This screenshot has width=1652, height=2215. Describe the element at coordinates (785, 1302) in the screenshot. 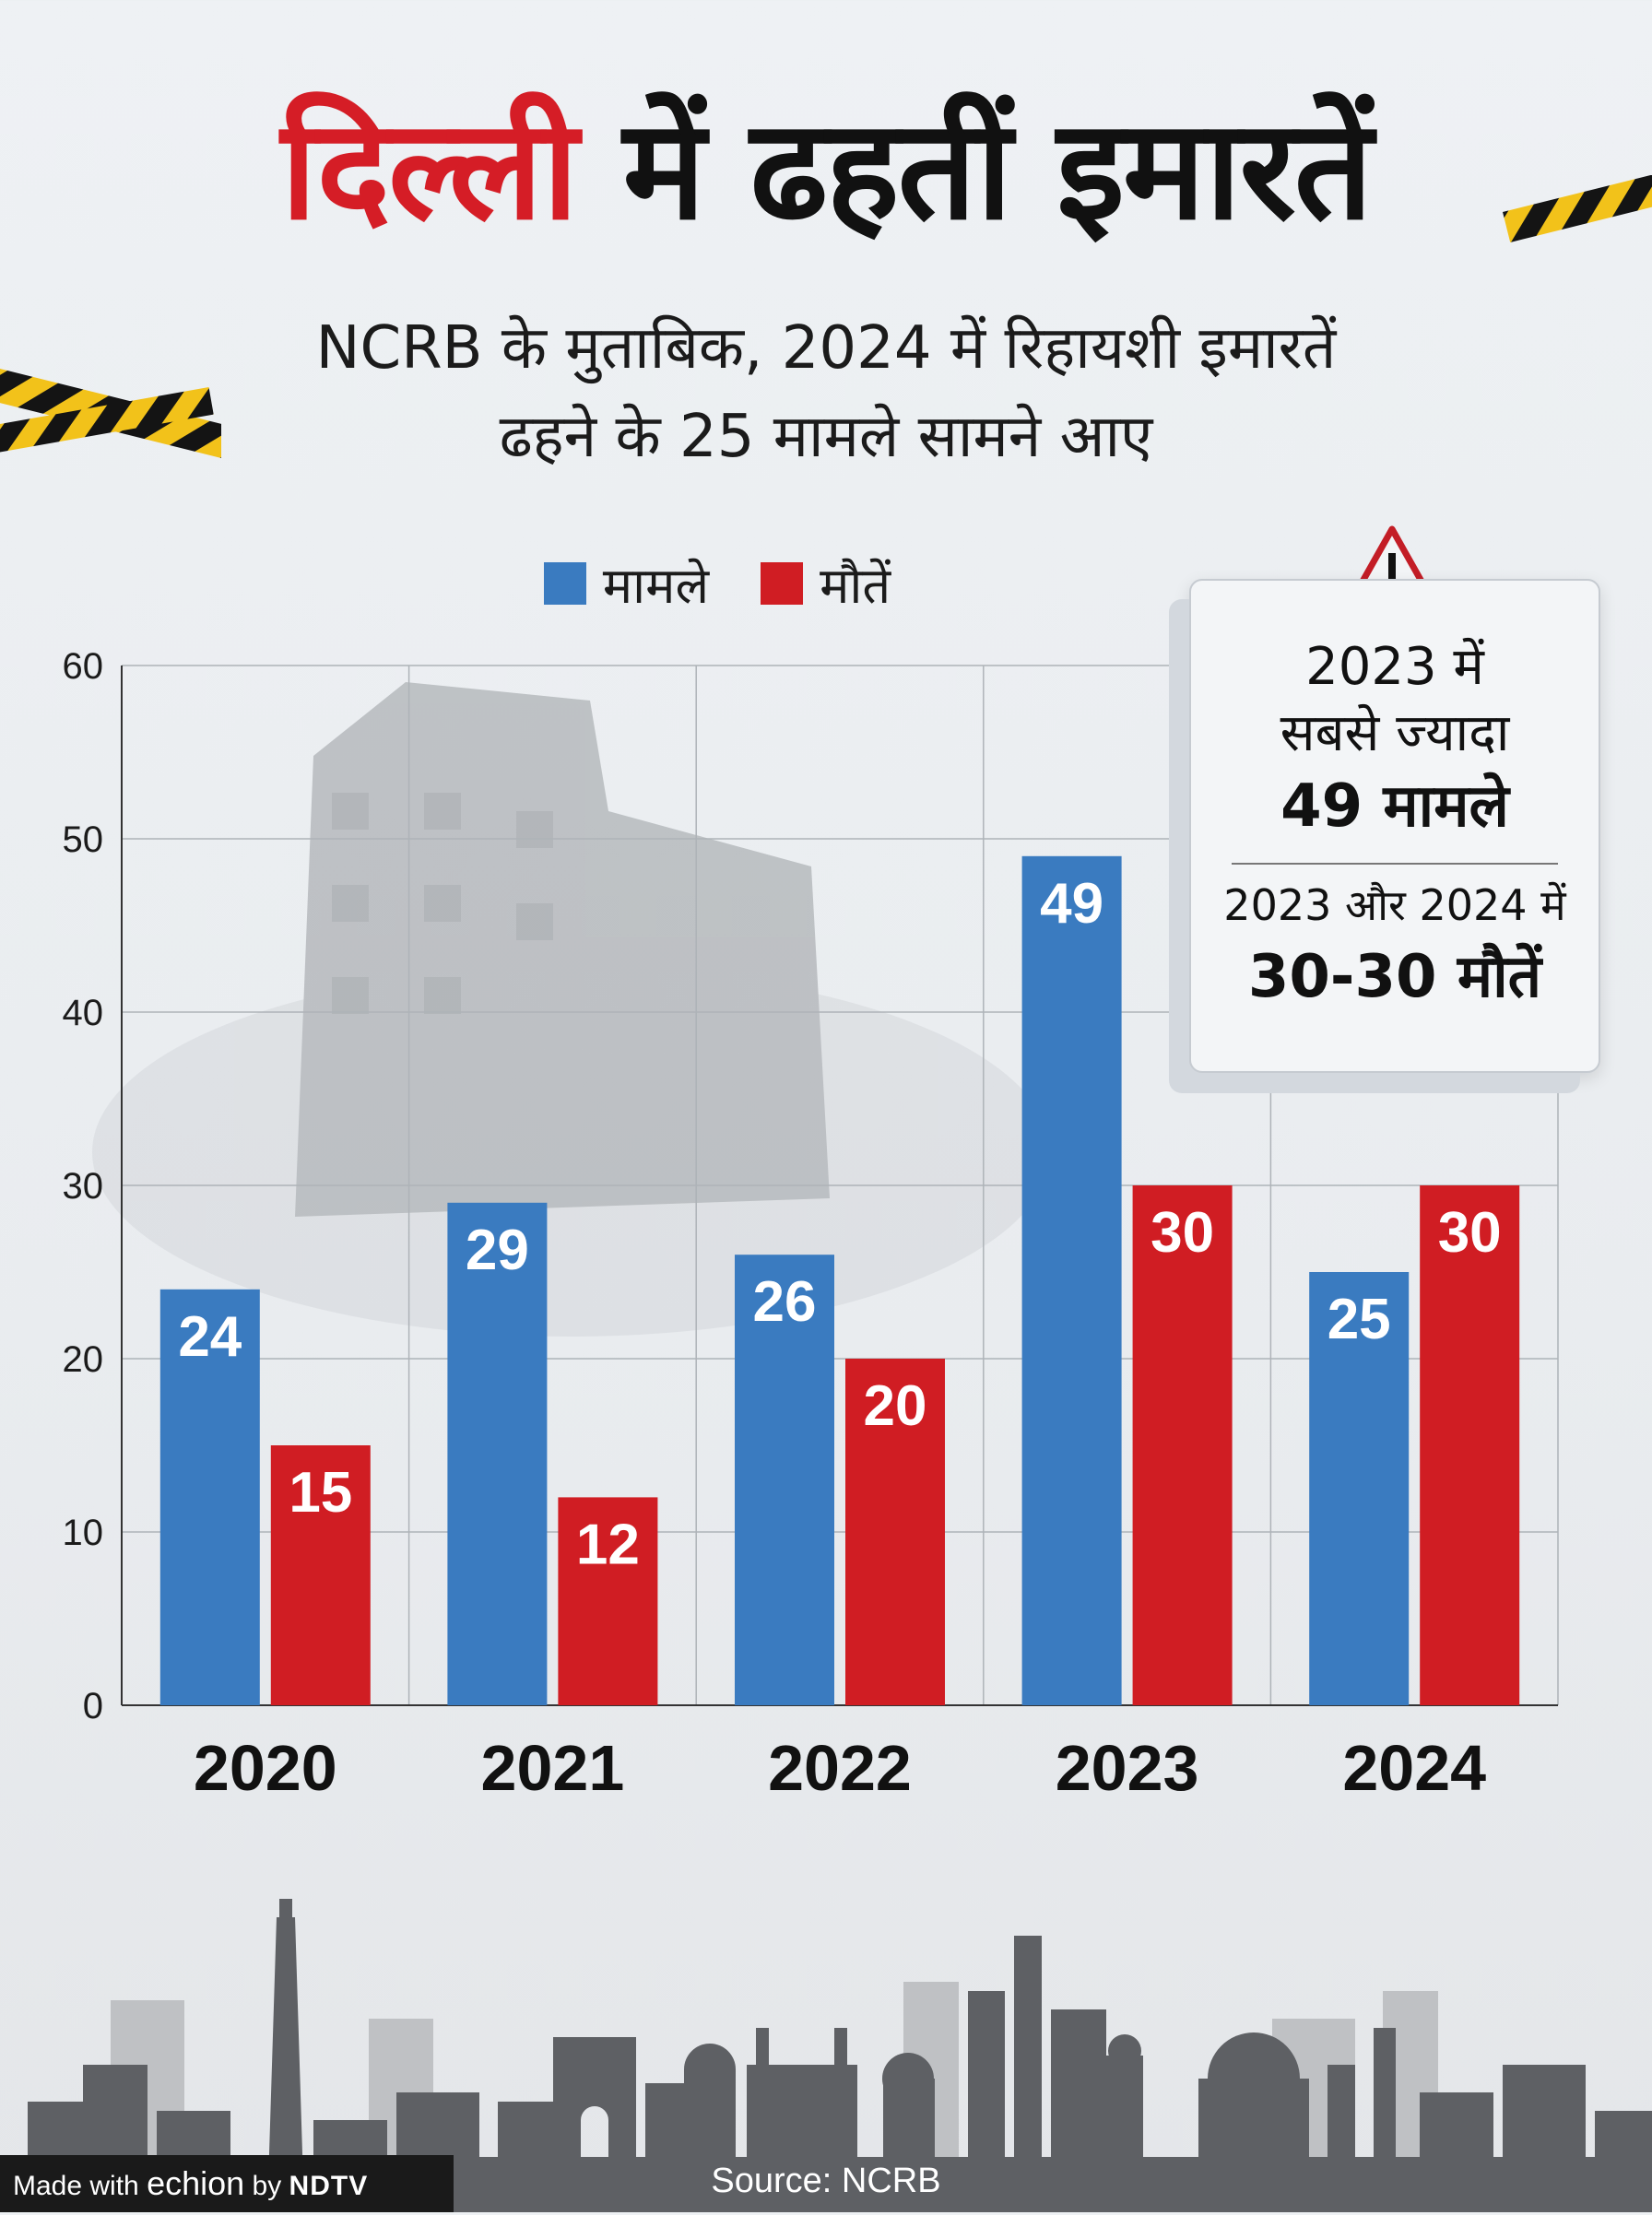

I see `bar-value-label: 26` at that location.